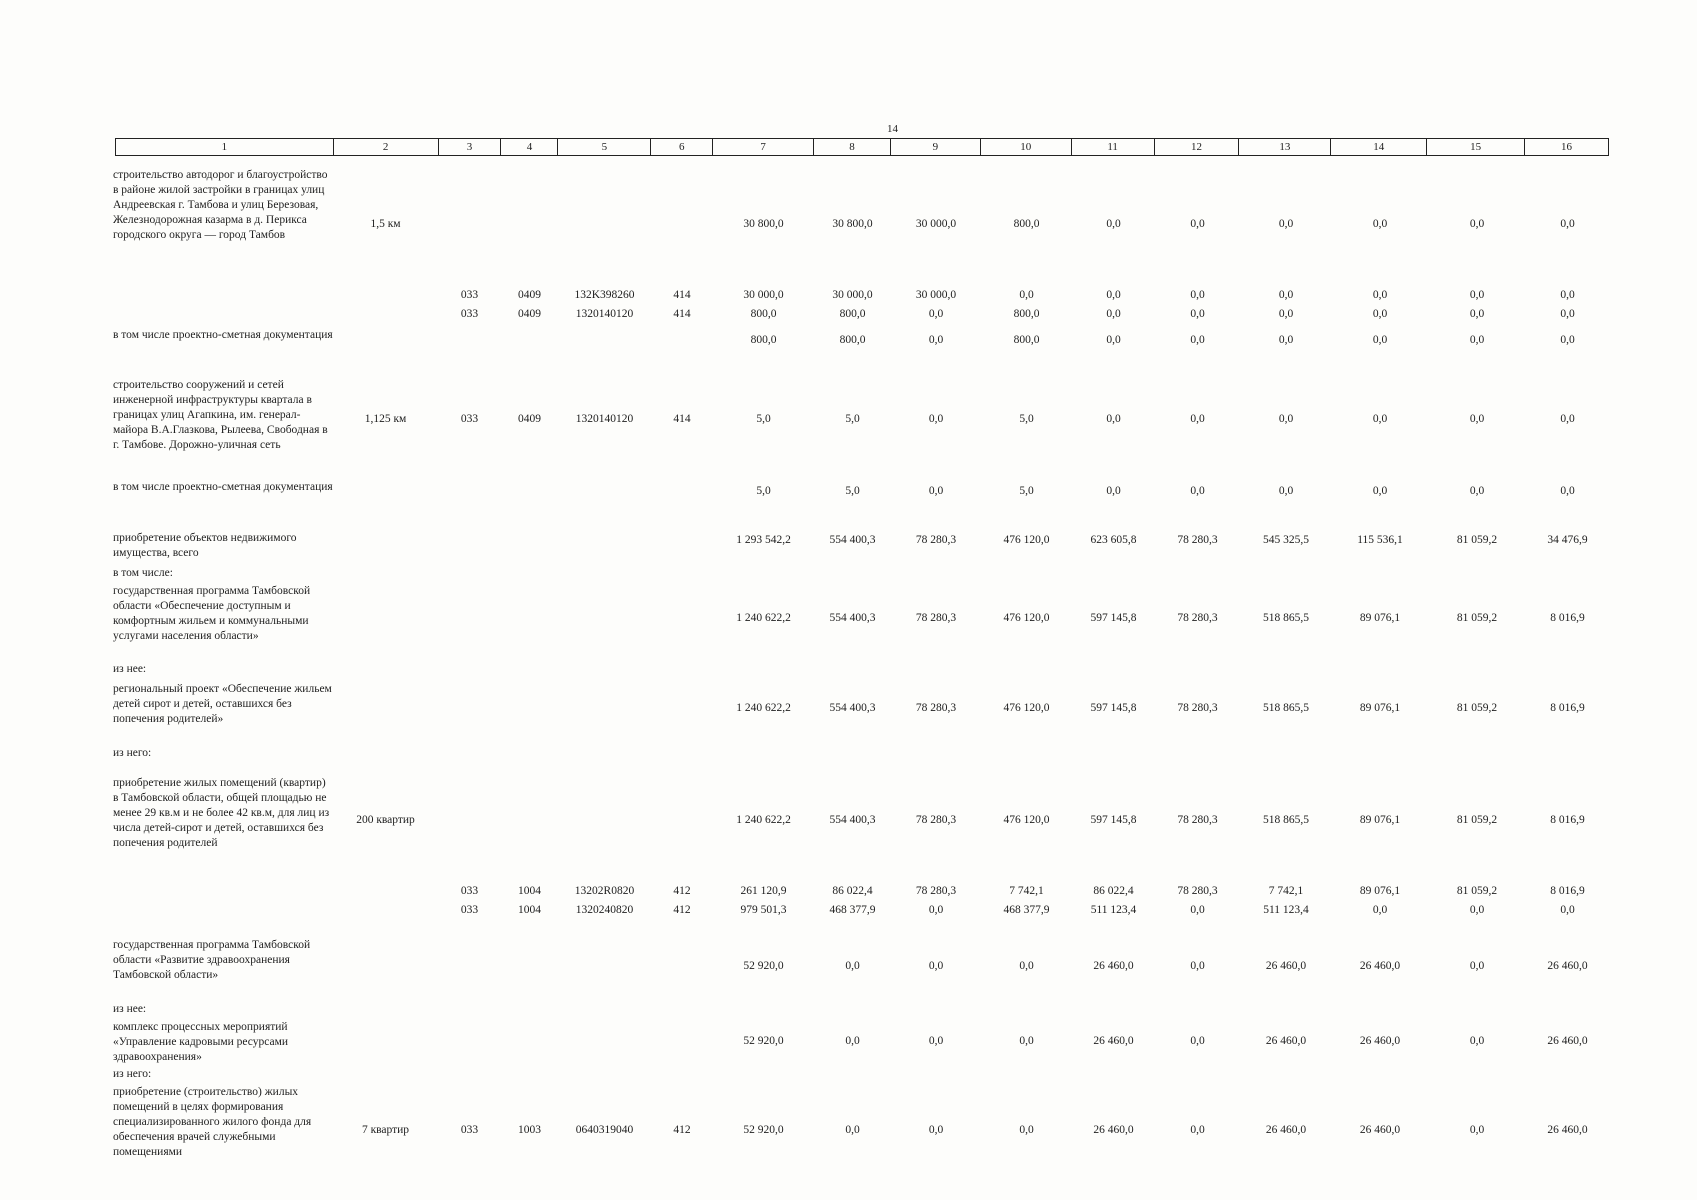  Describe the element at coordinates (1286, 910) in the screenshot. I see `table-cell: 511 123,4` at that location.